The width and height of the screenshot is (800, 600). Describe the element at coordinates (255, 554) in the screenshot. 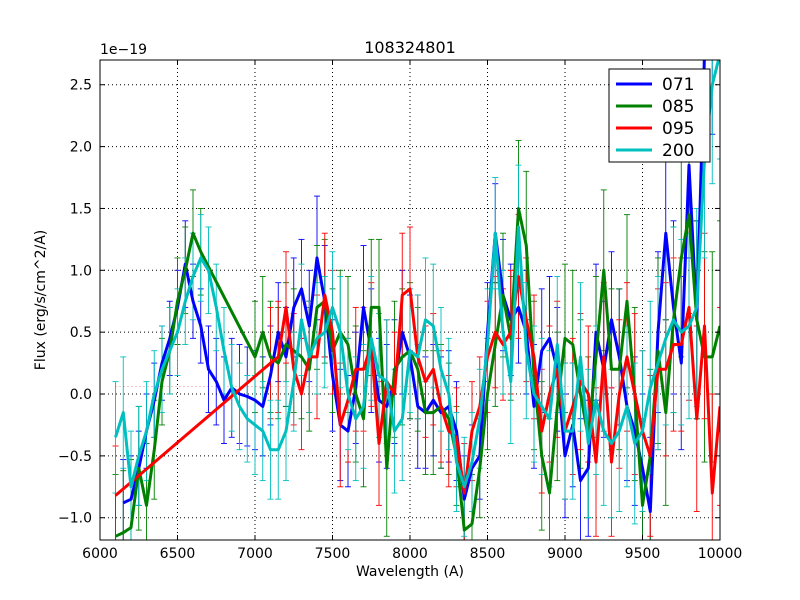

I see `x-tick-label: 7000` at that location.